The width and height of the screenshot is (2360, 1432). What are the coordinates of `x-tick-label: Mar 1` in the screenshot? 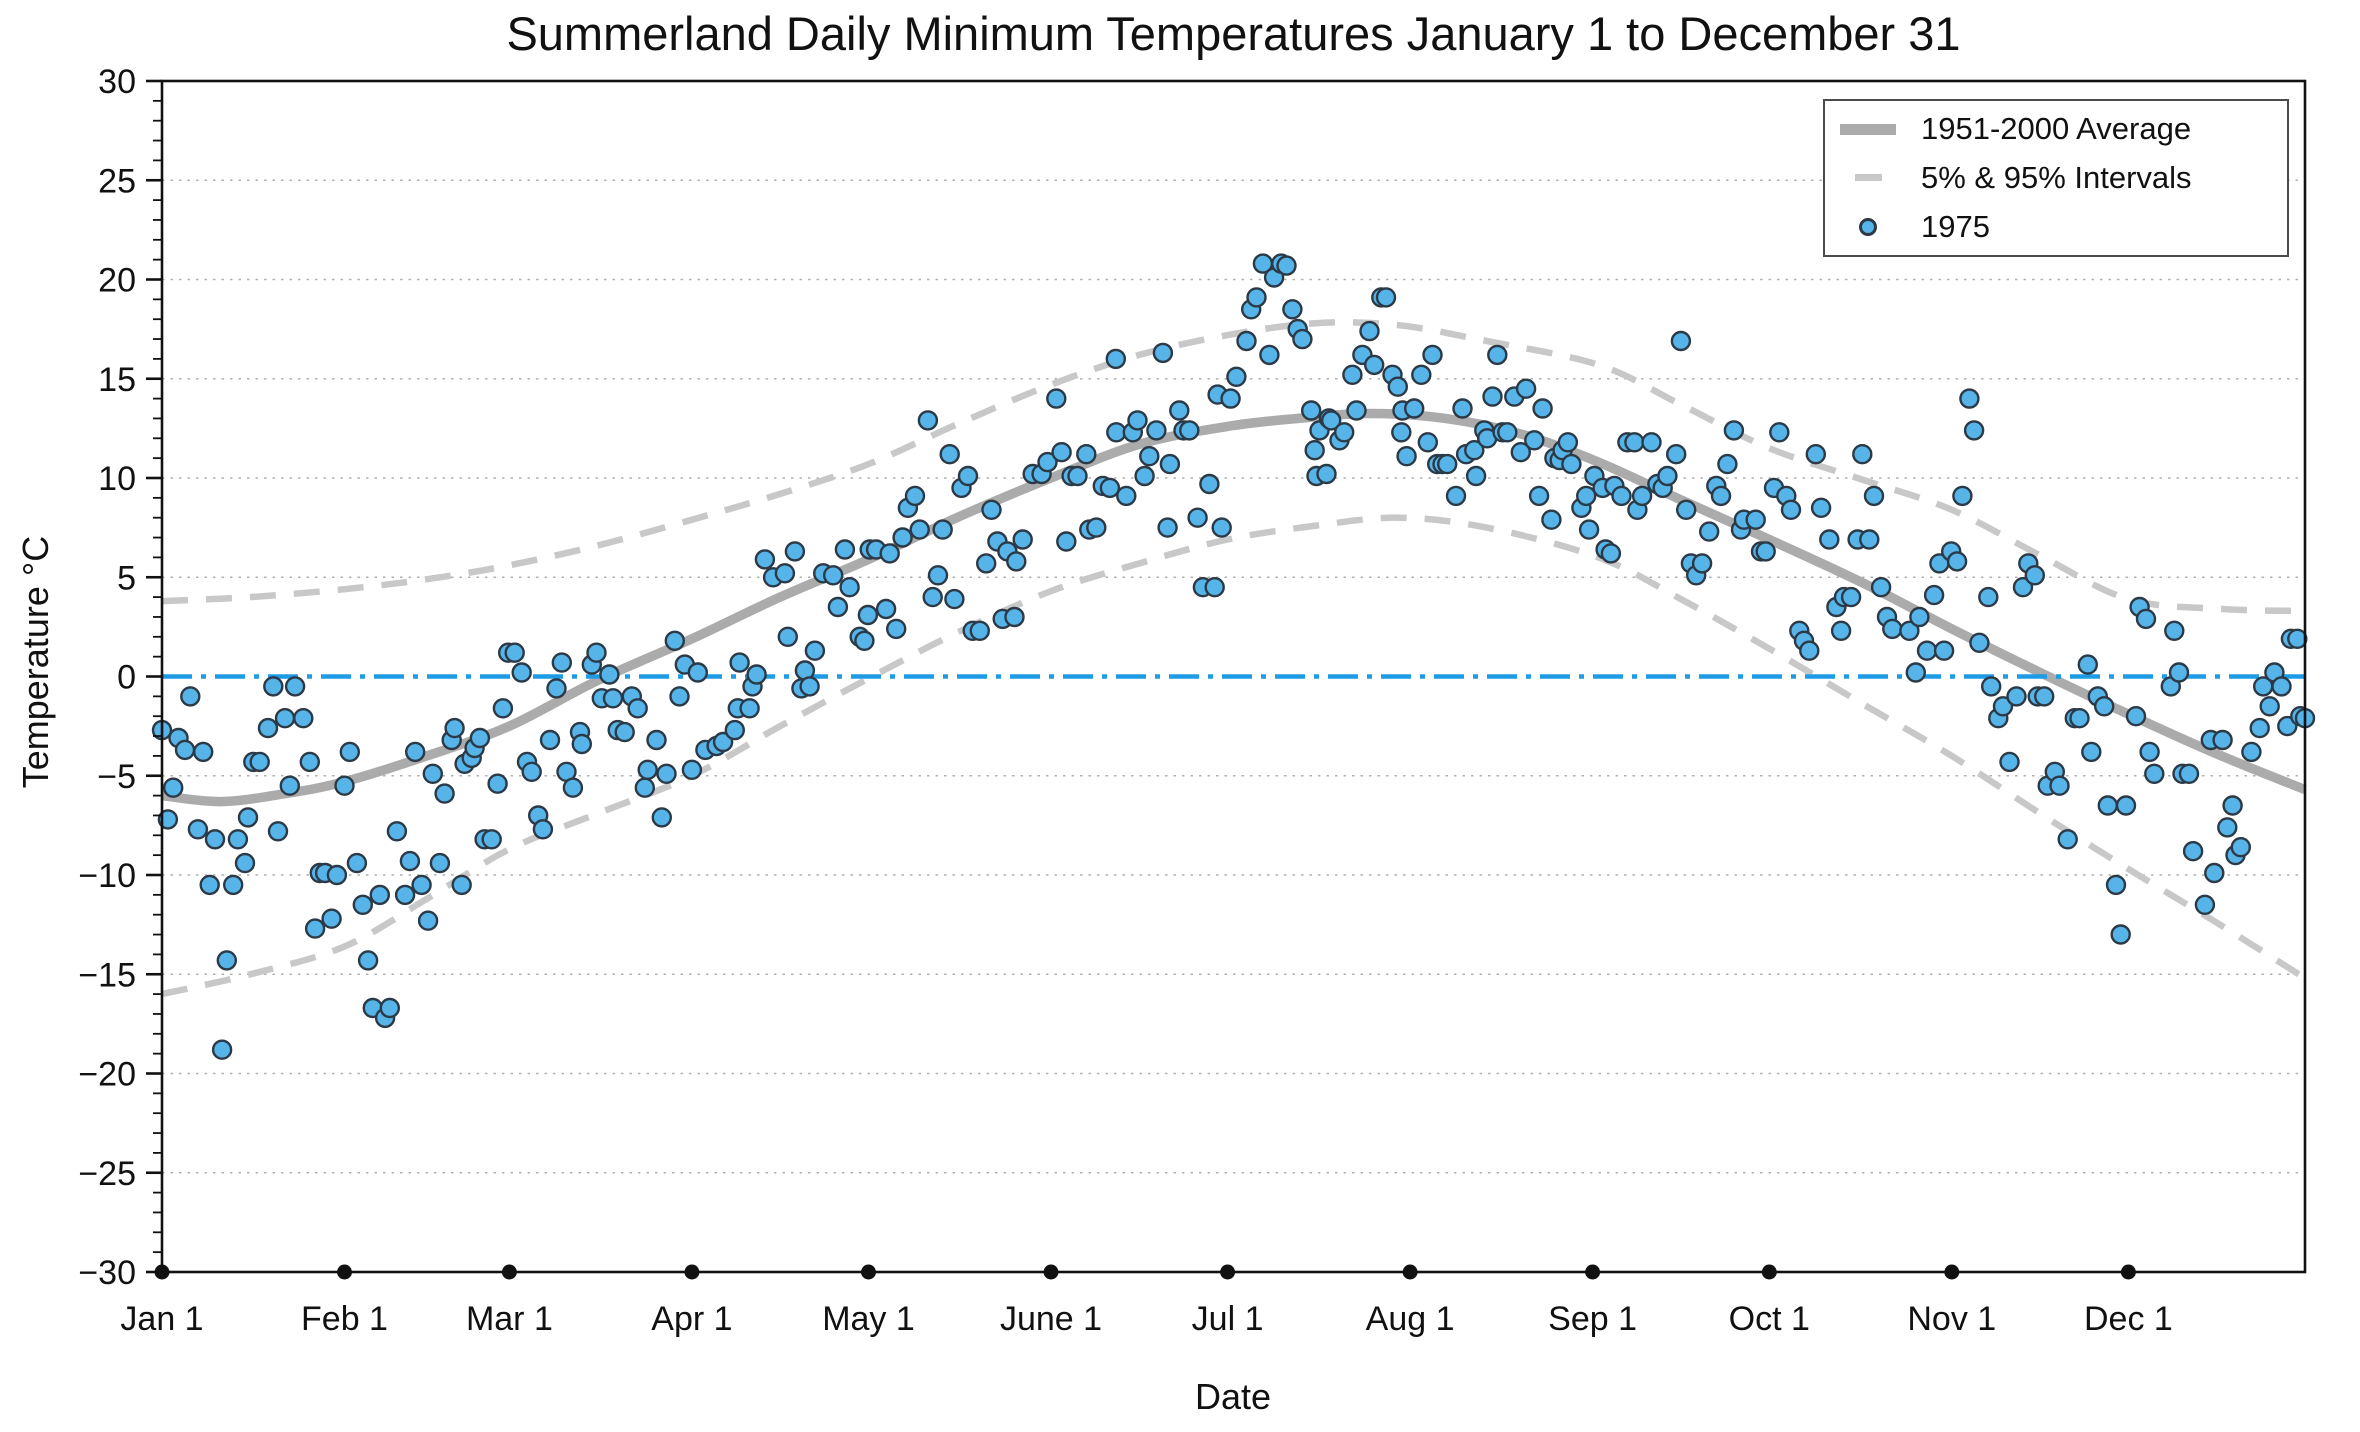 It's located at (509, 1319).